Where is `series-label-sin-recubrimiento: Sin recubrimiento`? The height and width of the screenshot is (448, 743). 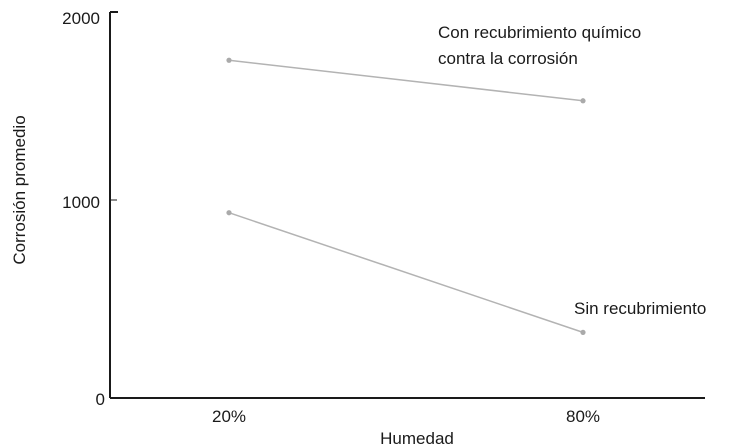 series-label-sin-recubrimiento: Sin recubrimiento is located at coordinates (640, 308).